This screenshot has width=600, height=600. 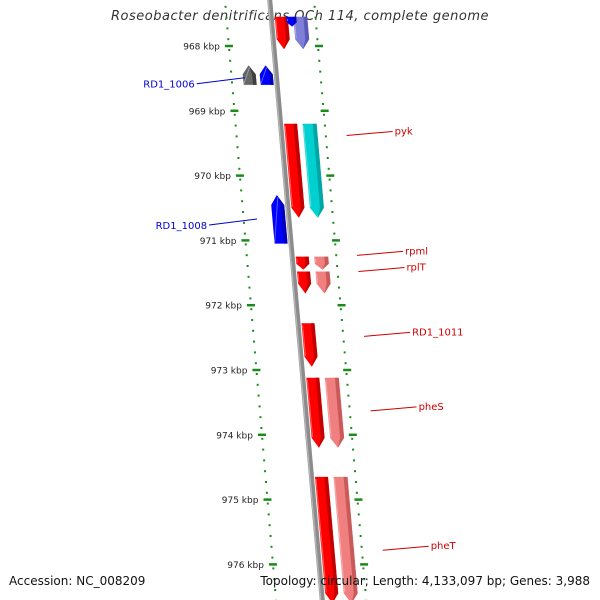 I want to click on genome-backbone-highlight, so click(x=294, y=300).